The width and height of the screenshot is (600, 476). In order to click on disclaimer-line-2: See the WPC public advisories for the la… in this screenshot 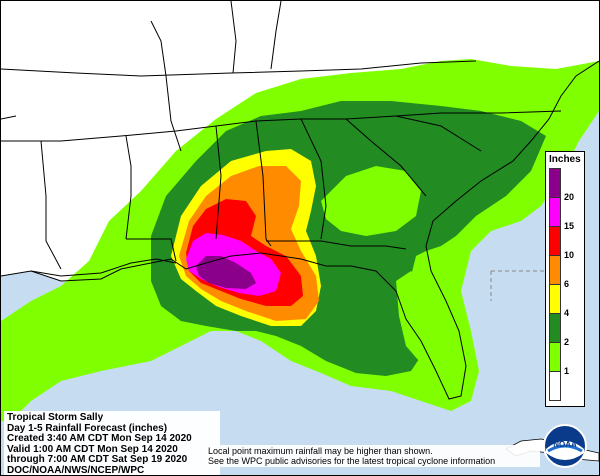, I will do `click(352, 461)`.